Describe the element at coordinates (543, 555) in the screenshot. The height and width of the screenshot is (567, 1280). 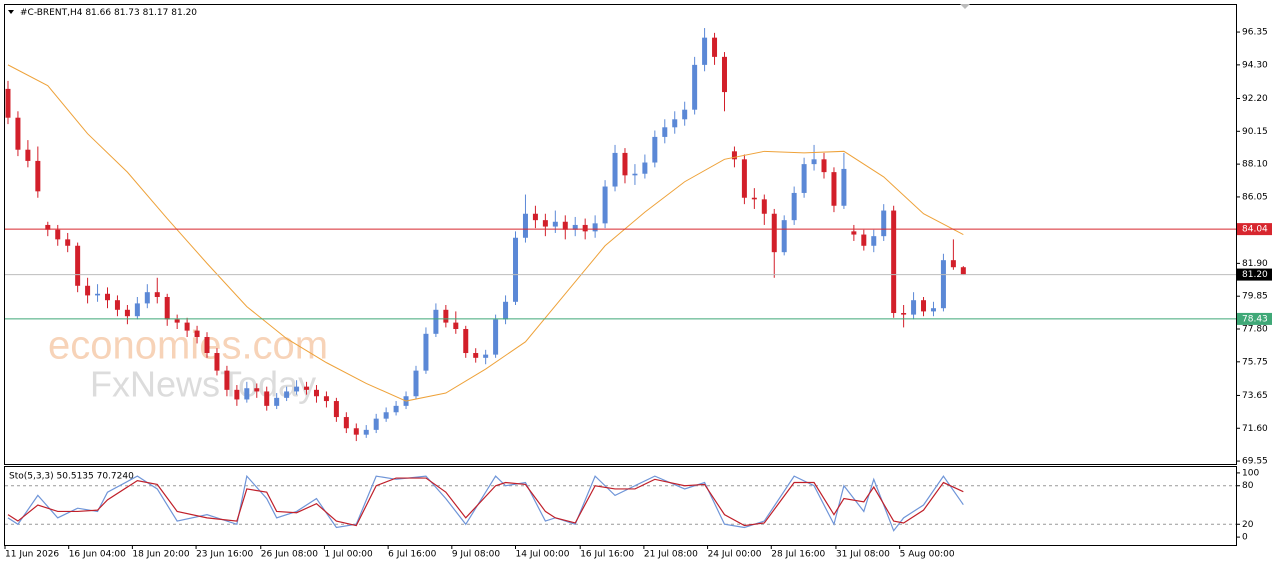
I see `x-tick-label: 14 Jul 00:00` at that location.